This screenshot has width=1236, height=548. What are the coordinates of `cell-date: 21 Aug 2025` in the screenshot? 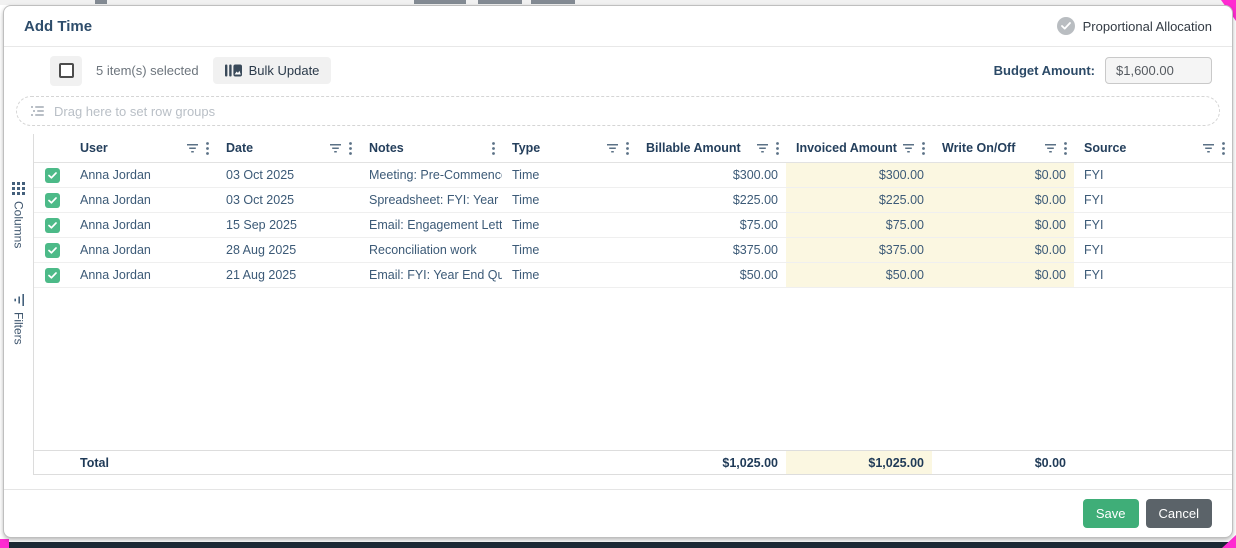 It's located at (261, 275).